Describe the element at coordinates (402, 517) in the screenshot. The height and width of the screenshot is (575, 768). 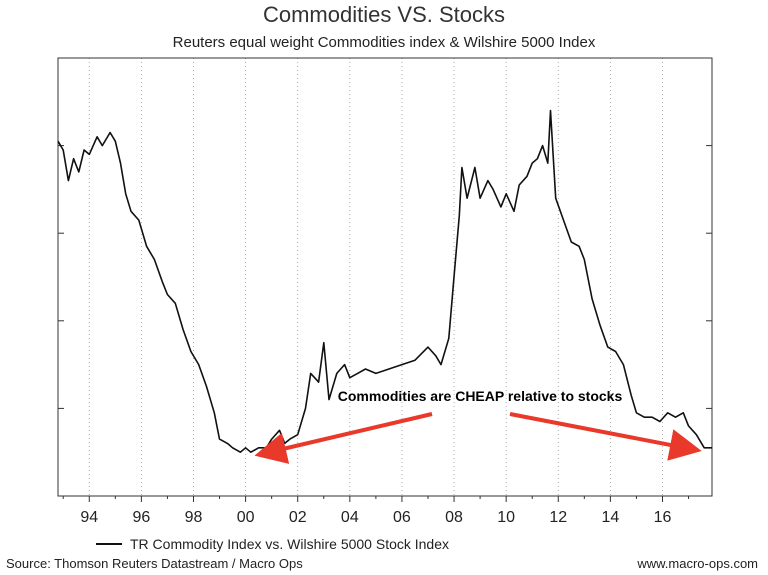
I see `x-tick-label: 06` at that location.